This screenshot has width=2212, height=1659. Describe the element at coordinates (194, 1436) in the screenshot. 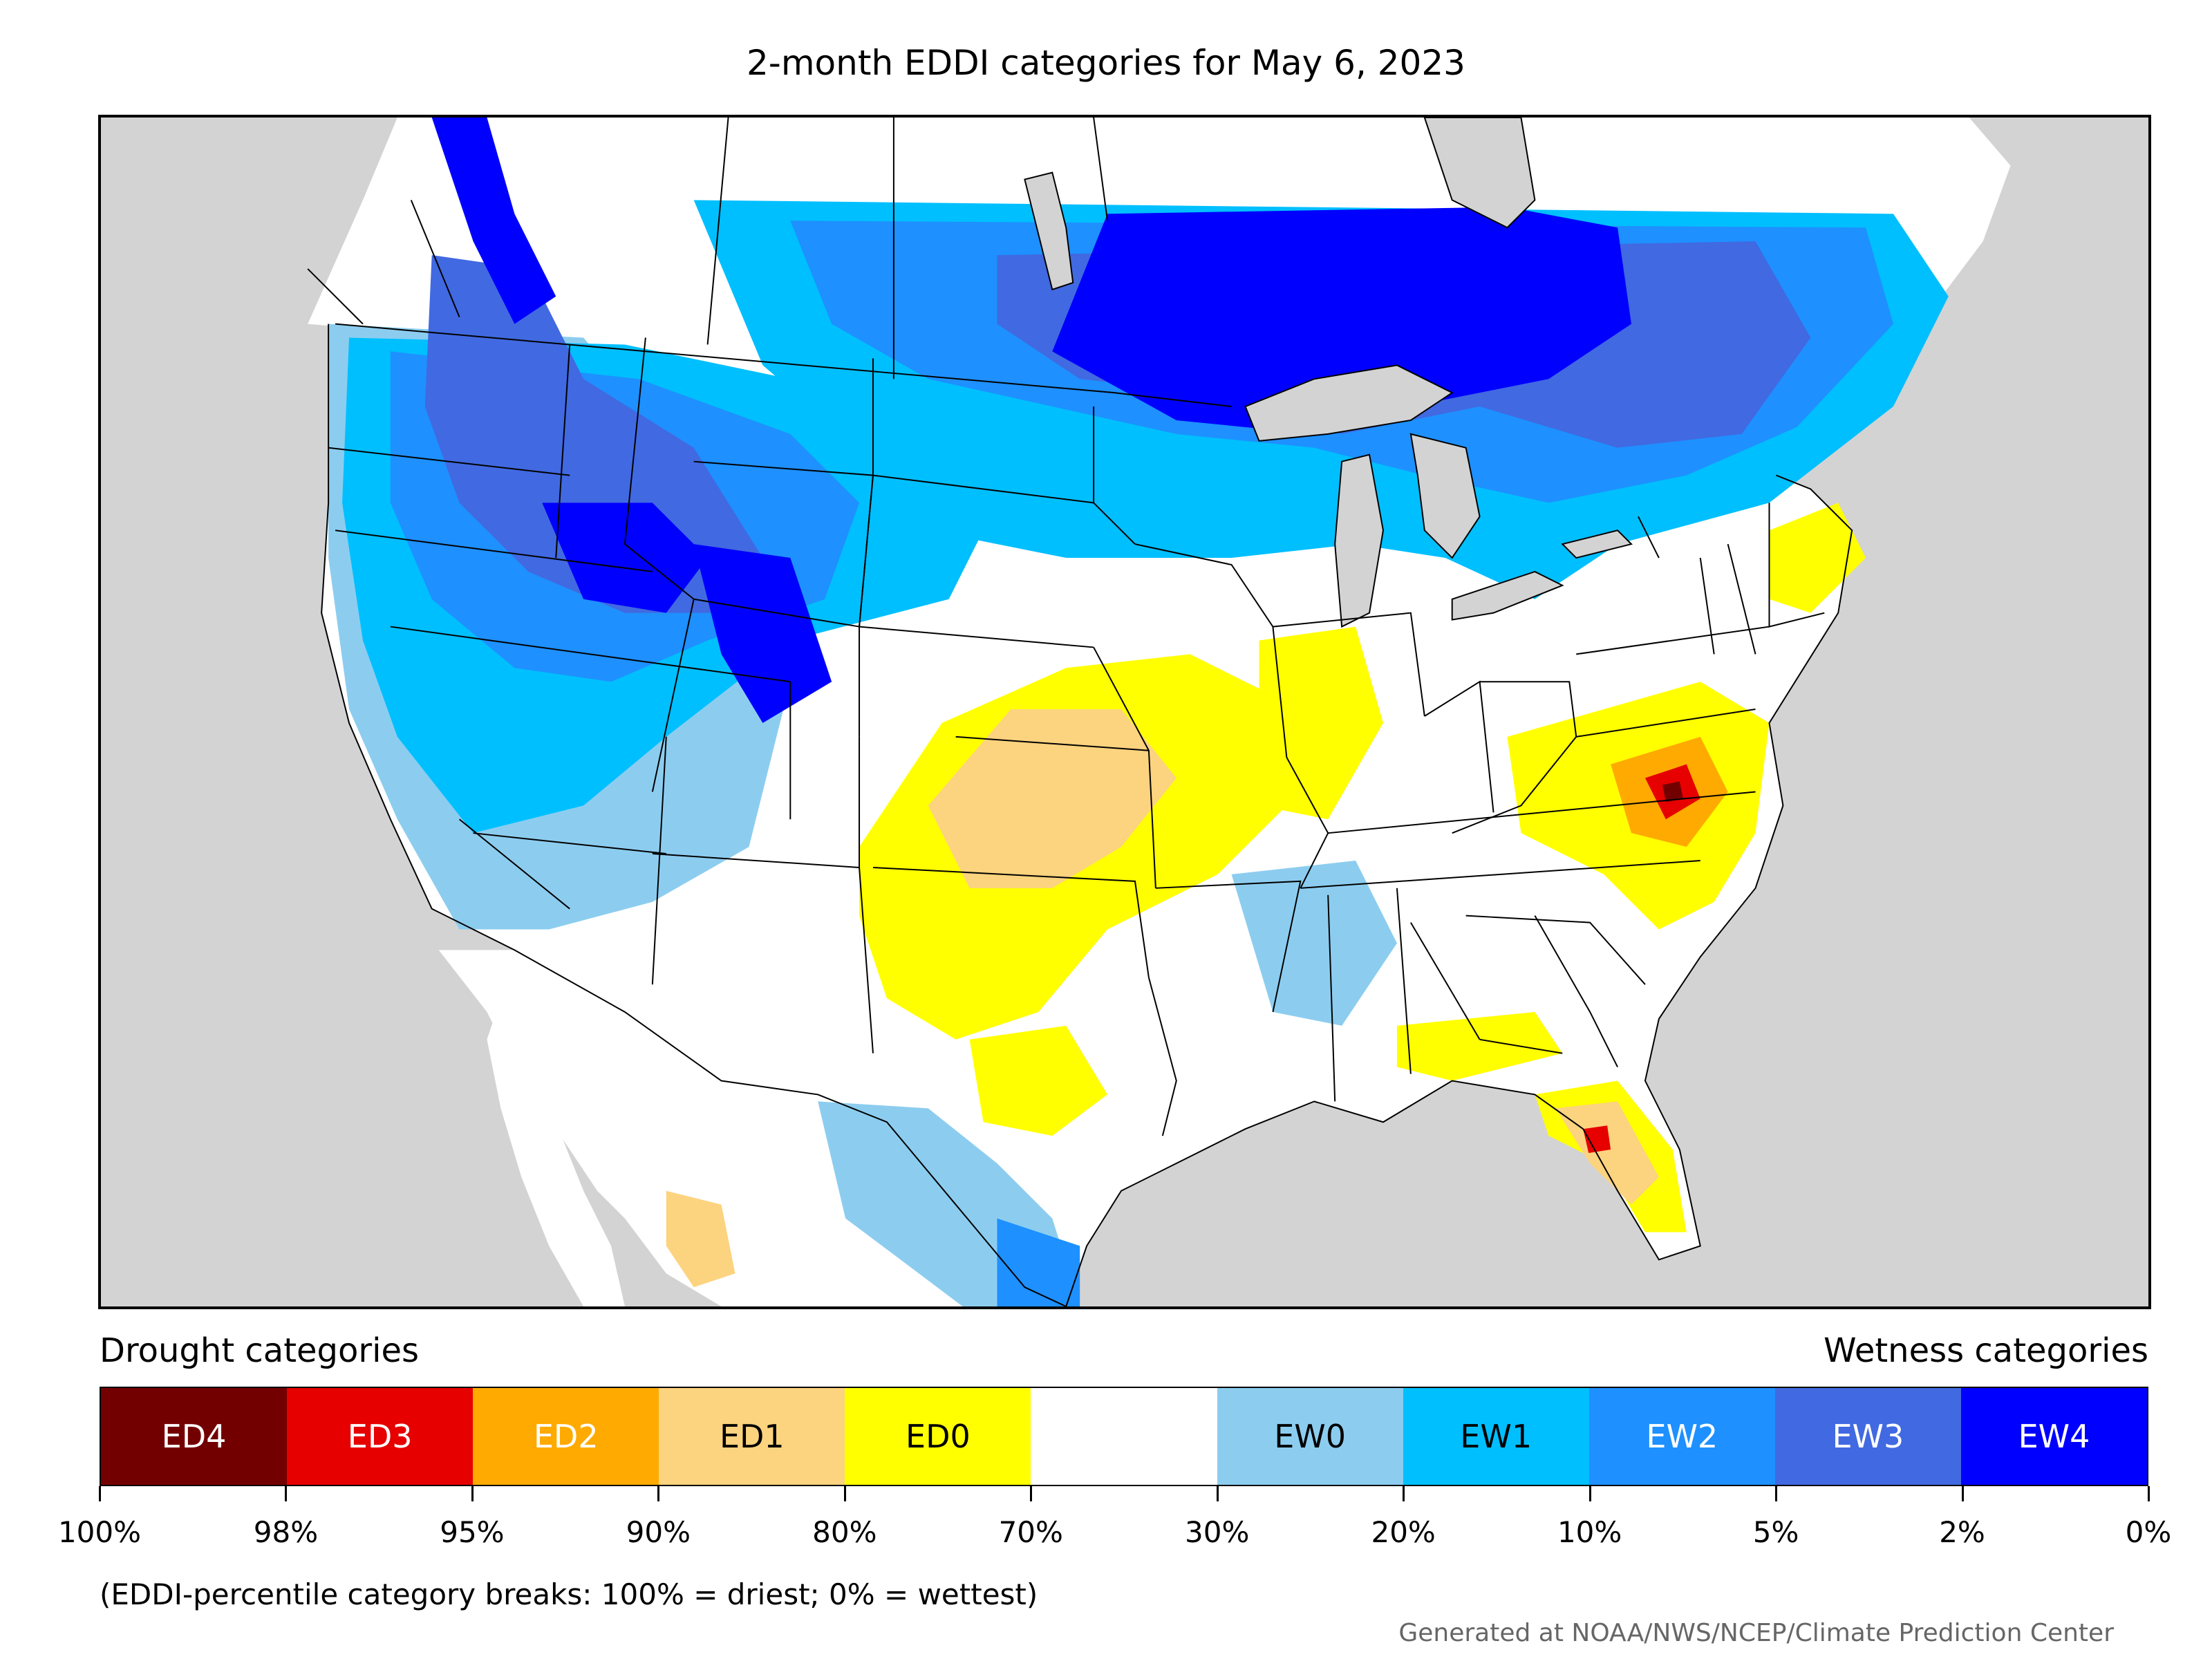

I see `colorbar-segment: ED4` at that location.